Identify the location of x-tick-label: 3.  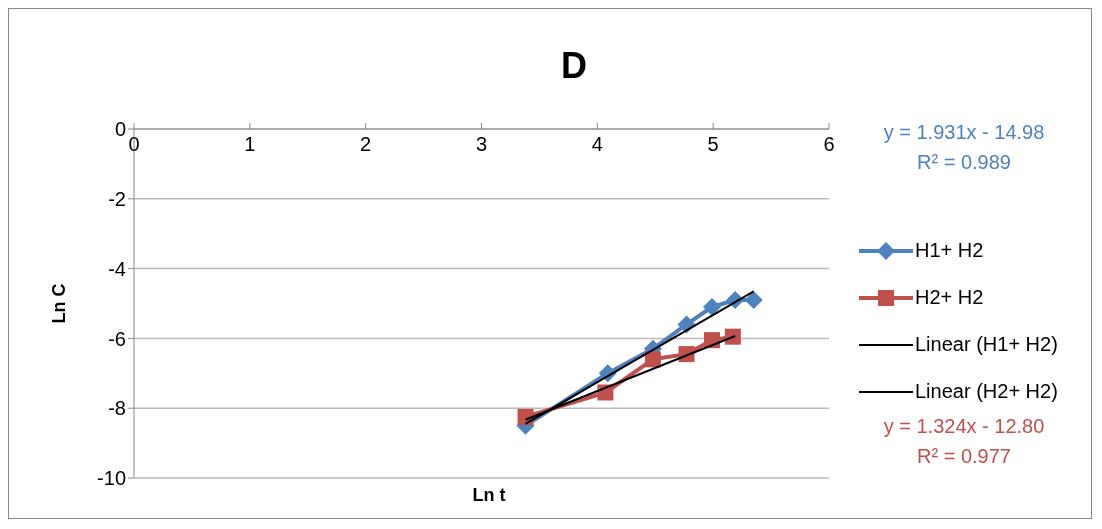
(481, 144).